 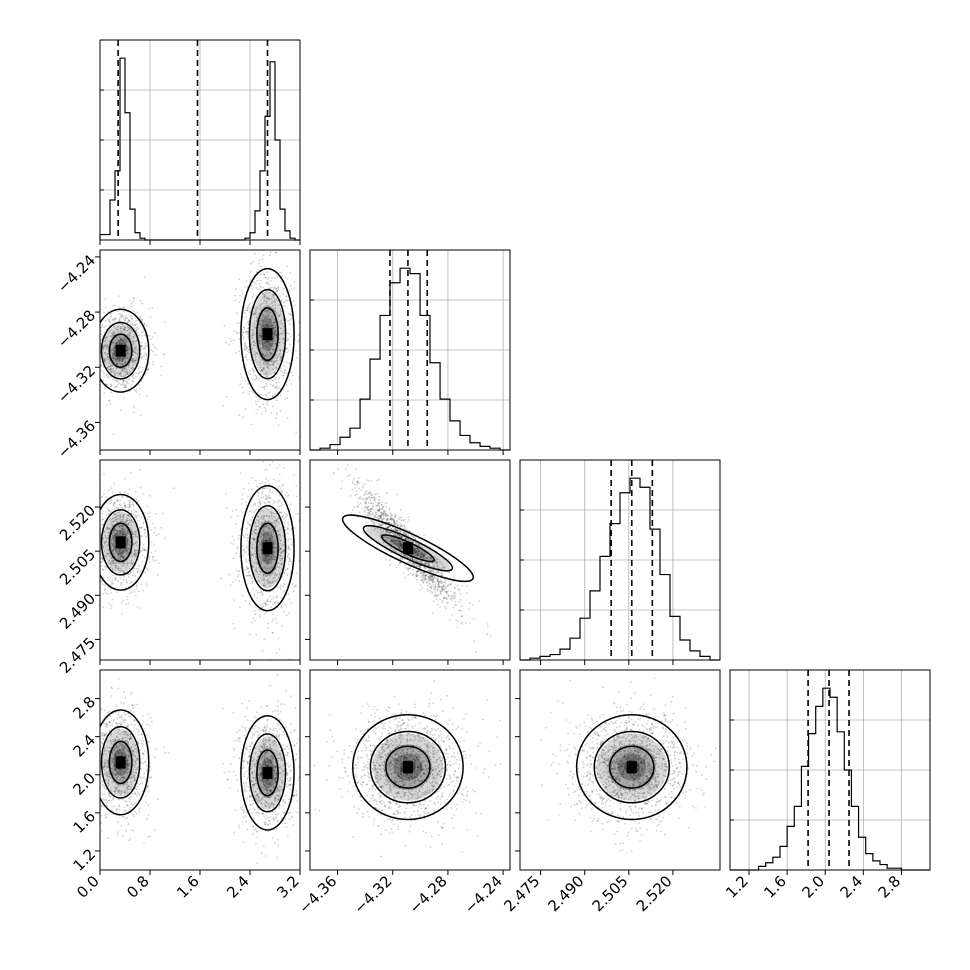 I want to click on panel-frame, so click(x=410, y=350).